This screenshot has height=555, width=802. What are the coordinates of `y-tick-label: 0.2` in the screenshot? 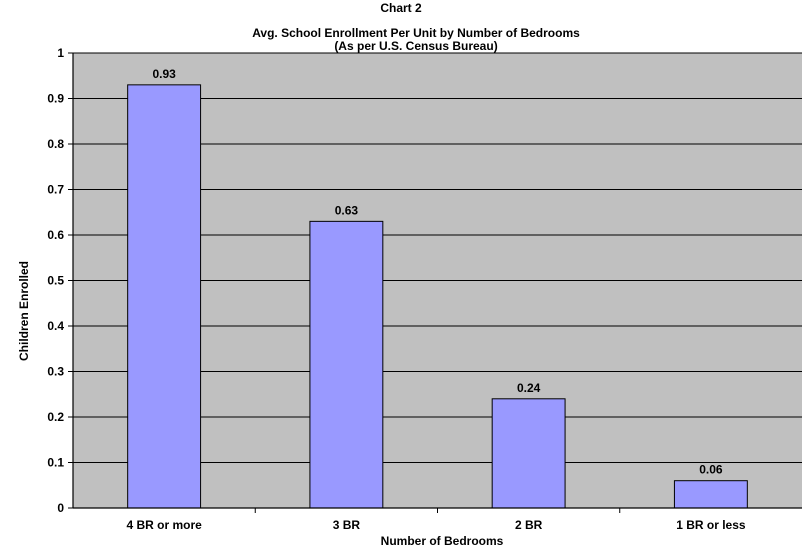 It's located at (55, 417).